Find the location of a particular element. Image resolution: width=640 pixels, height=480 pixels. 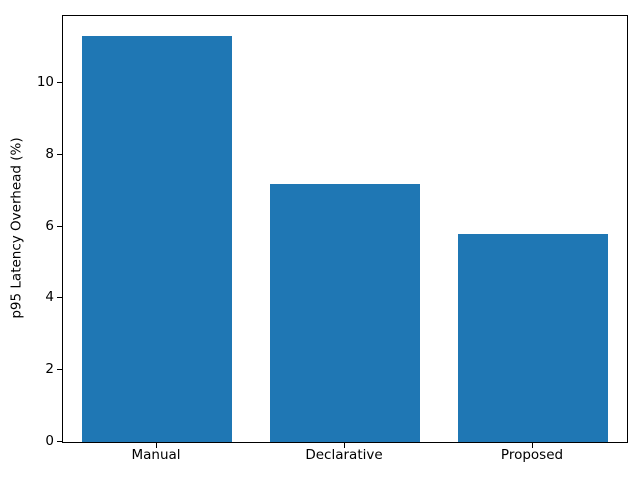

y-tick-label: 8 is located at coordinates (49, 153).